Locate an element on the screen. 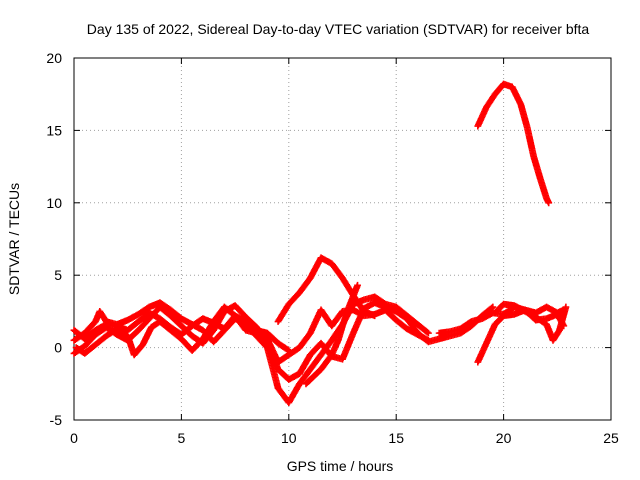  x-tick-label: 25 is located at coordinates (611, 438).